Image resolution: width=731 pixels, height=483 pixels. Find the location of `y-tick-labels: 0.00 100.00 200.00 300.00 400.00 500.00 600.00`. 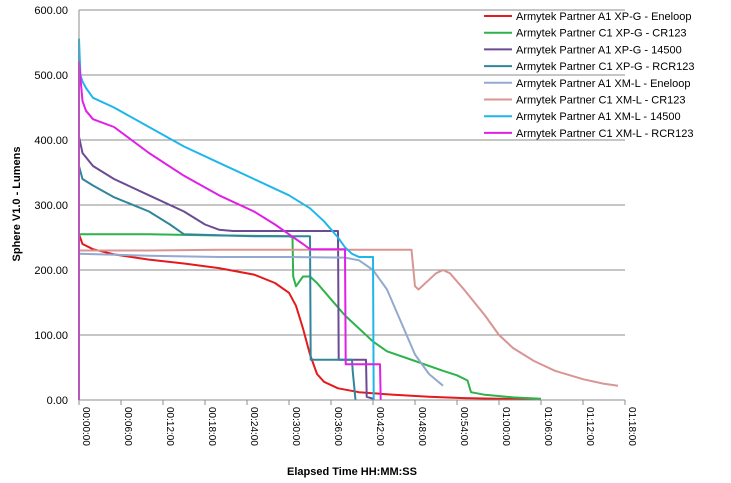

y-tick-labels: 0.00 100.00 200.00 300.00 400.00 500.00 600.00 is located at coordinates (51, 206).